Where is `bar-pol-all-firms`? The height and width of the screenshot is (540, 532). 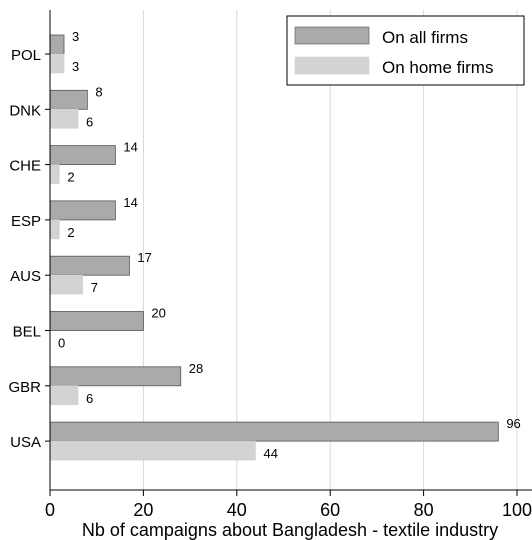
bar-pol-all-firms is located at coordinates (57, 44).